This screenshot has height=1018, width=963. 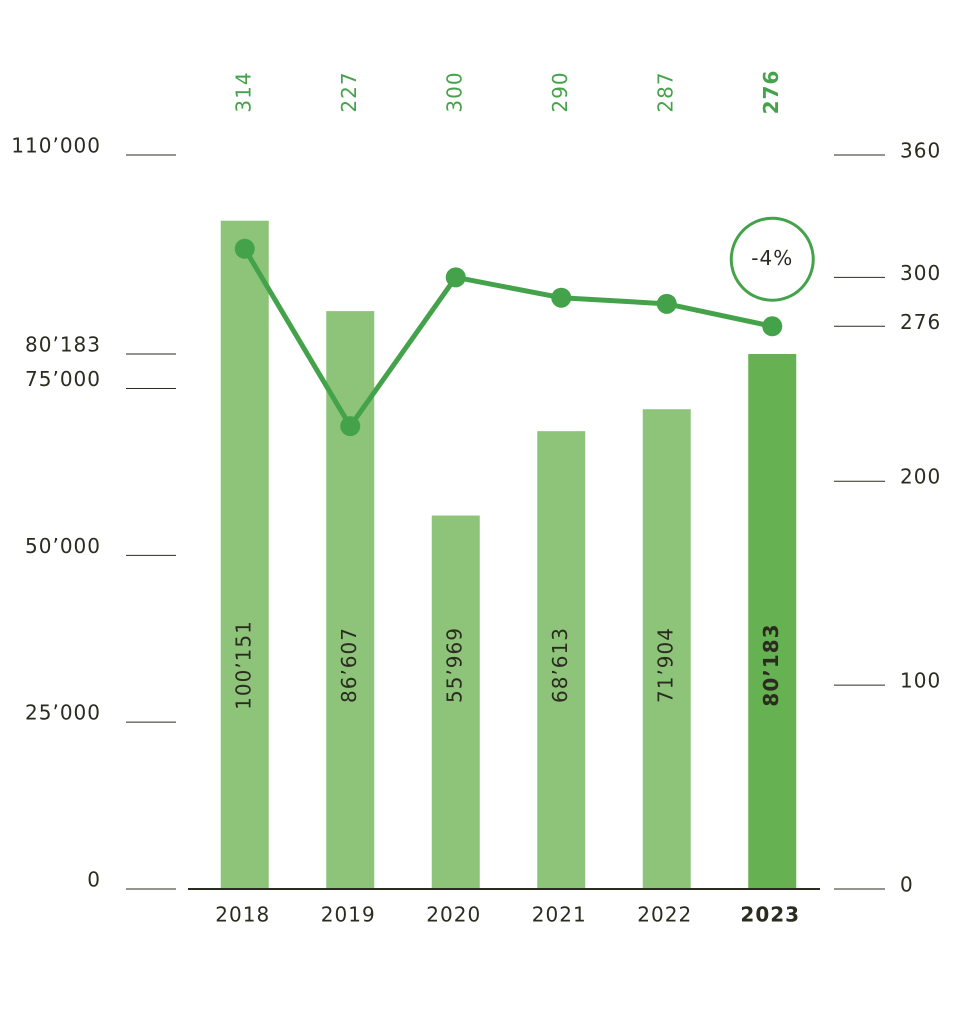 What do you see at coordinates (770, 915) in the screenshot?
I see `x-tick-label: 2023` at bounding box center [770, 915].